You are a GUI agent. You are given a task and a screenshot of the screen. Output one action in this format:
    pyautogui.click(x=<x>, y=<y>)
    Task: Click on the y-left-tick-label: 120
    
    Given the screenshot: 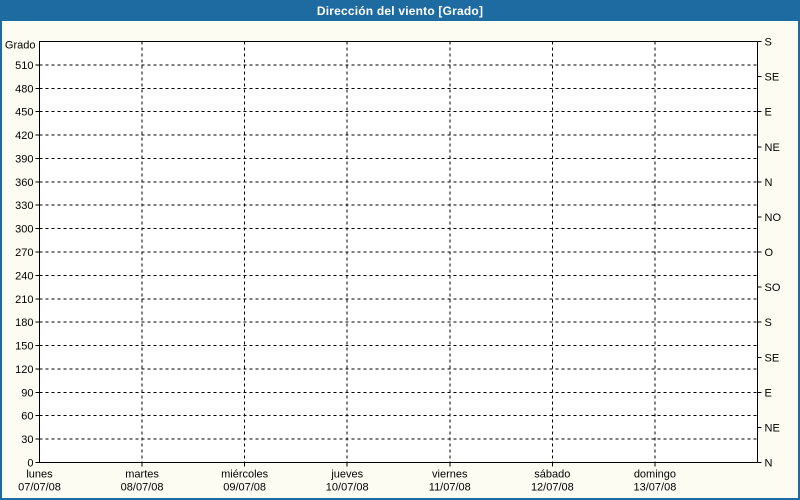 What is the action you would take?
    pyautogui.click(x=24, y=370)
    